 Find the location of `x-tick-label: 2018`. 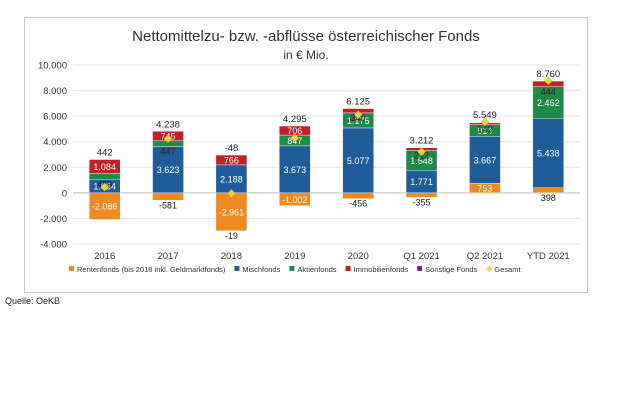

x-tick-label: 2018 is located at coordinates (231, 256).